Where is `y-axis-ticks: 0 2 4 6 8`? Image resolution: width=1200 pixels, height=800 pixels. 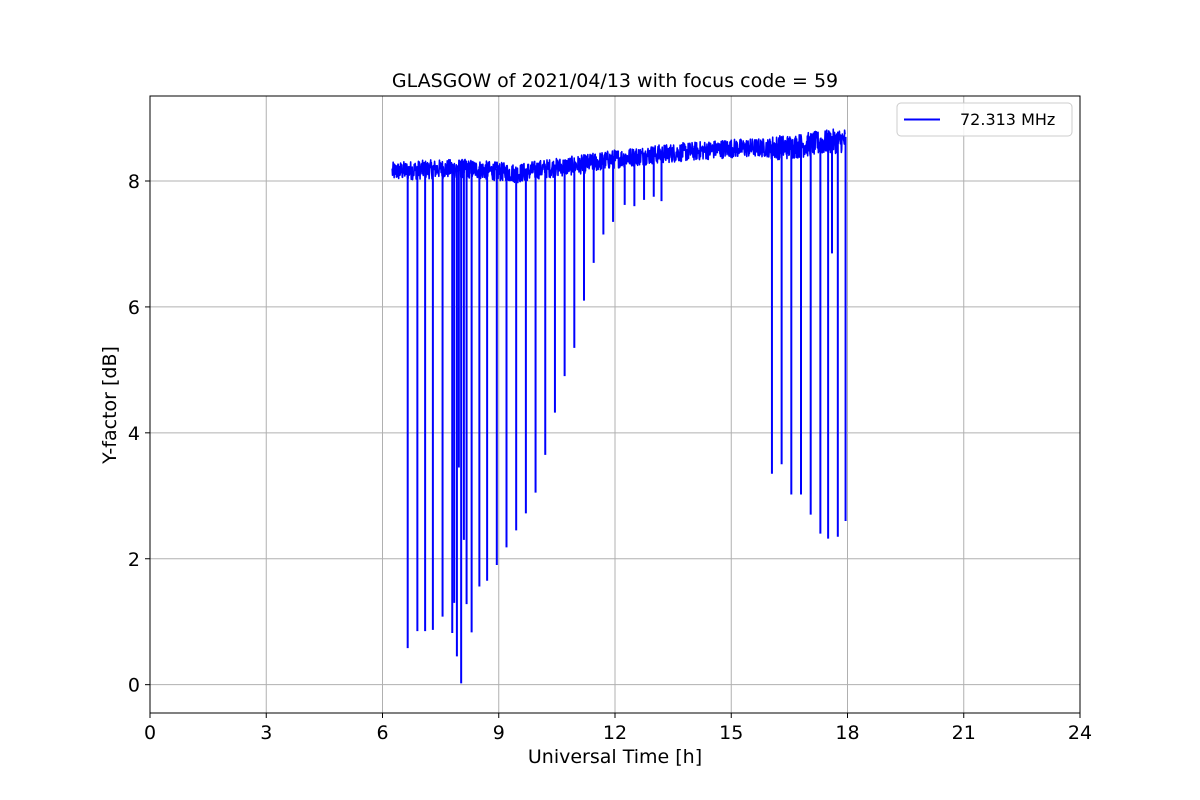 y-axis-ticks: 0 2 4 6 8 is located at coordinates (139, 434).